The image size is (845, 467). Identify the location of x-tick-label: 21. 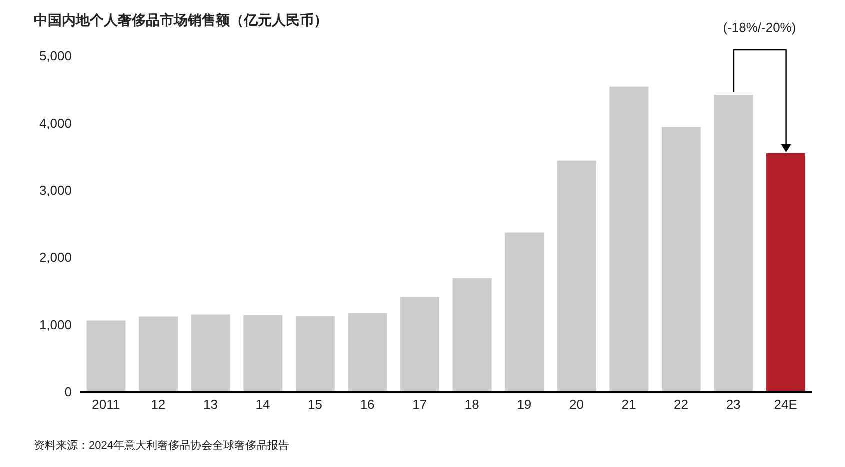
(629, 404).